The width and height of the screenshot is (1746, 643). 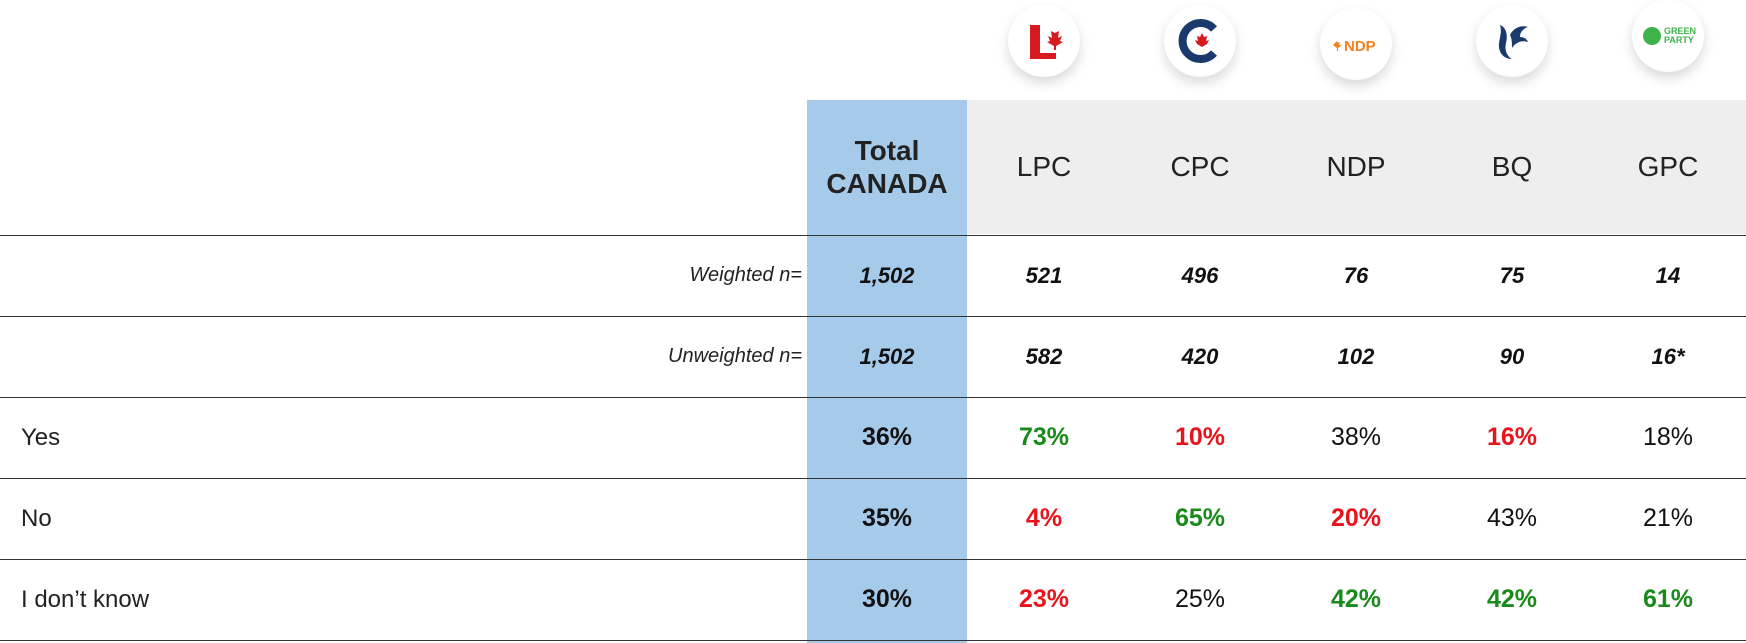 What do you see at coordinates (735, 356) in the screenshot?
I see `row-label: Unweighted n=` at bounding box center [735, 356].